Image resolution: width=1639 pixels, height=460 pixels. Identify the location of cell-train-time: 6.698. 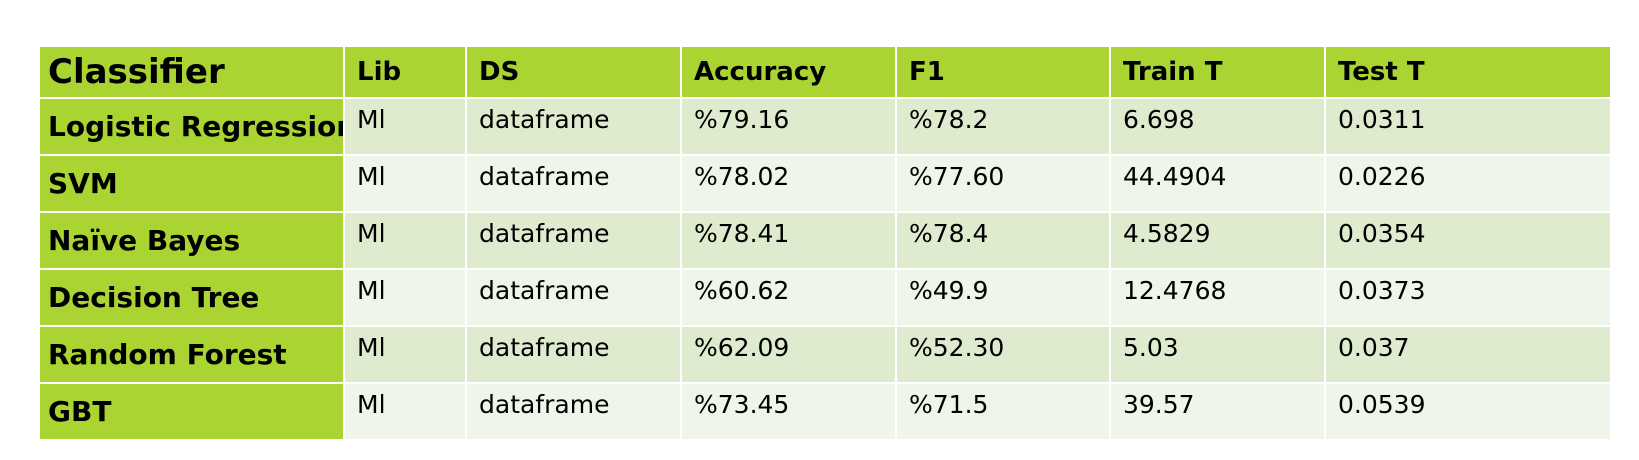
(1217, 126).